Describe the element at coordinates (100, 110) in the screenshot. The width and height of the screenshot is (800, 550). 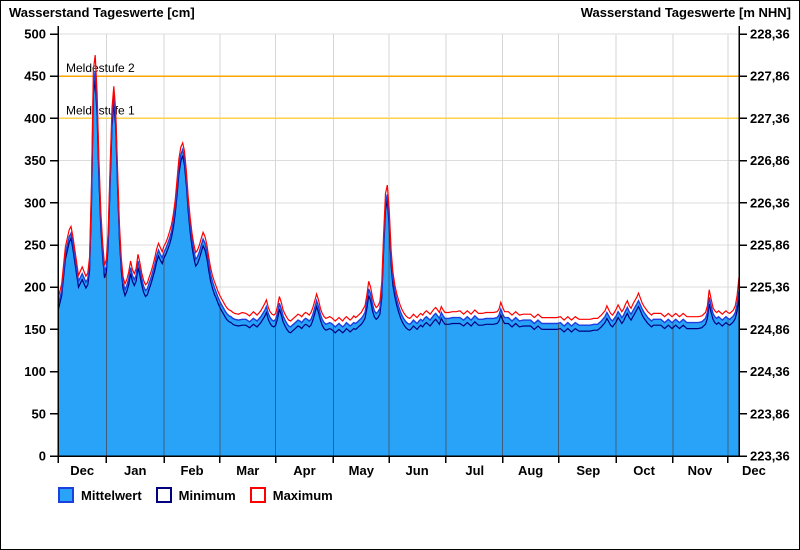
I see `svg-text: Meldestufe 1` at that location.